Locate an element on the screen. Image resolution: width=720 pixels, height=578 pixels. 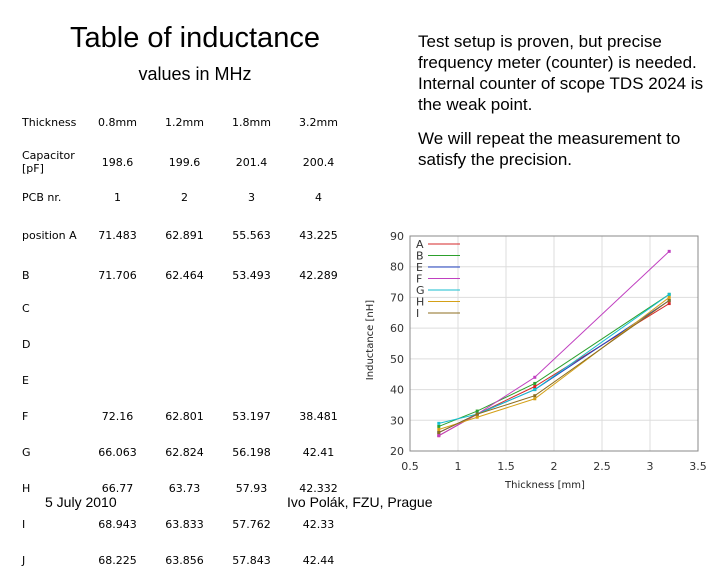
table-cell: 198.6 is located at coordinates (117, 162).